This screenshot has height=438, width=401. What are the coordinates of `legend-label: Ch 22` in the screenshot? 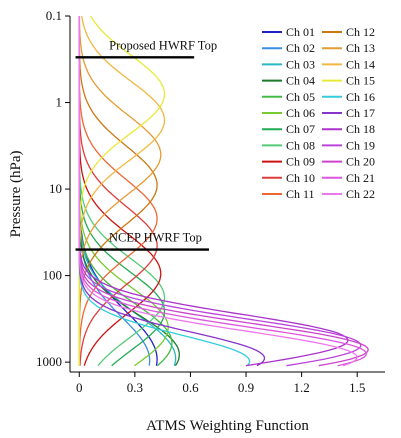 It's located at (360, 194).